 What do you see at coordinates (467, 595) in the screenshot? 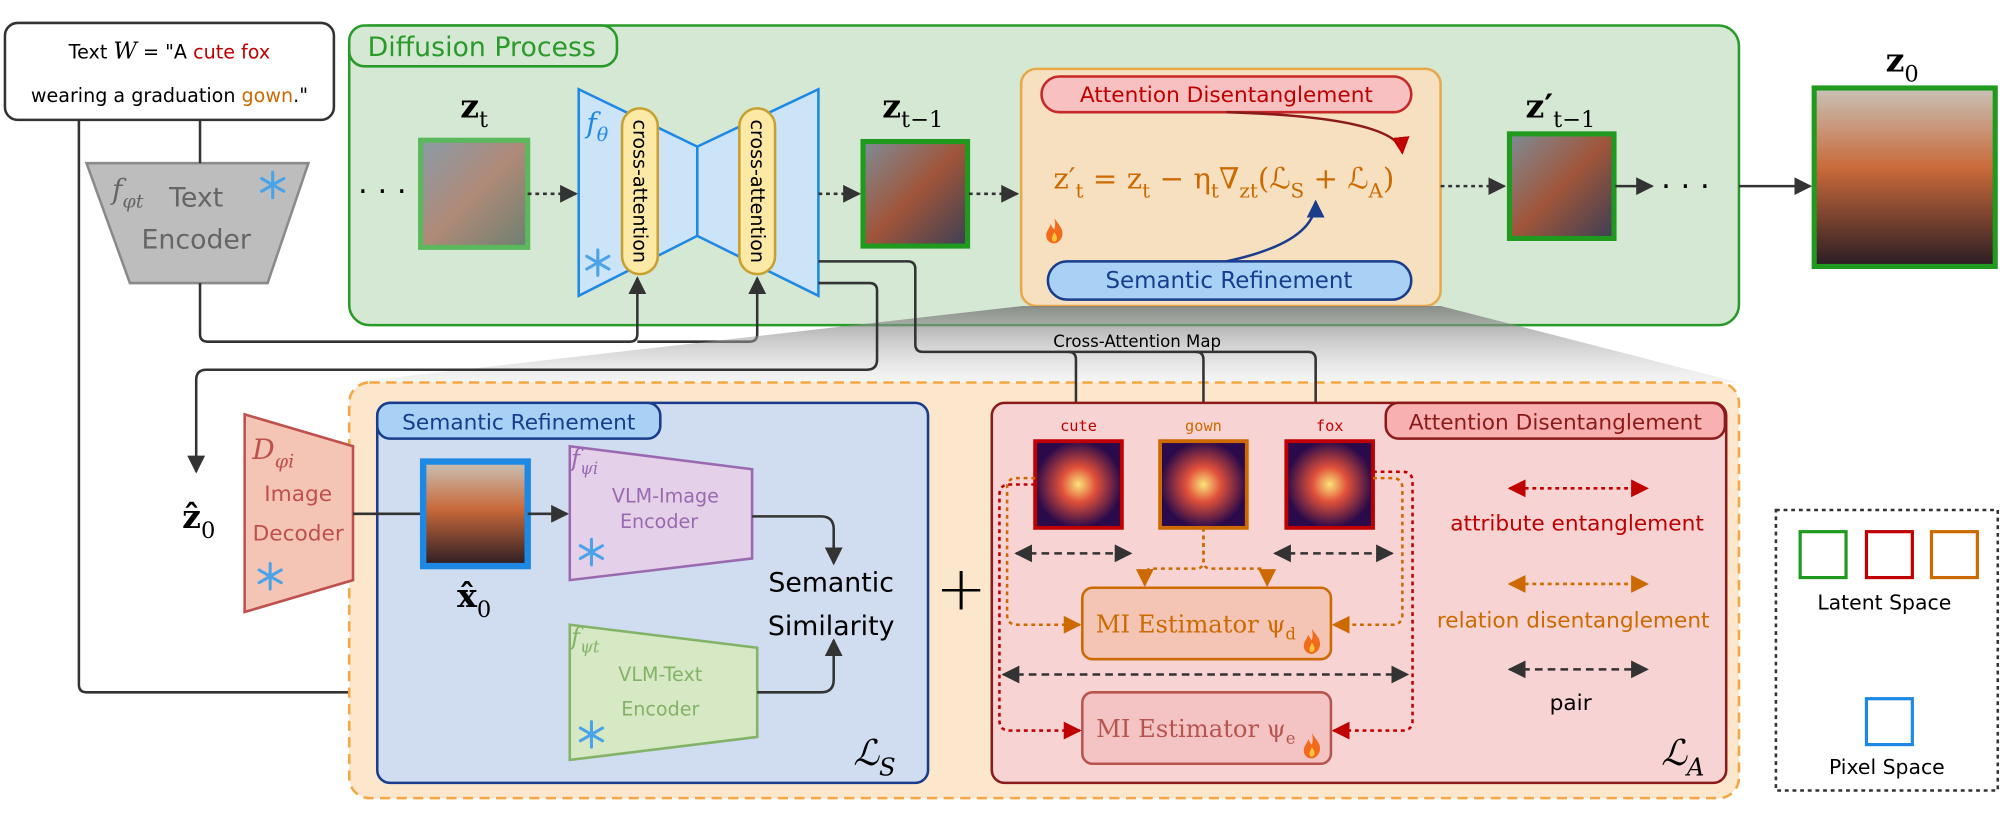
I see `math-text: x̂` at bounding box center [467, 595].